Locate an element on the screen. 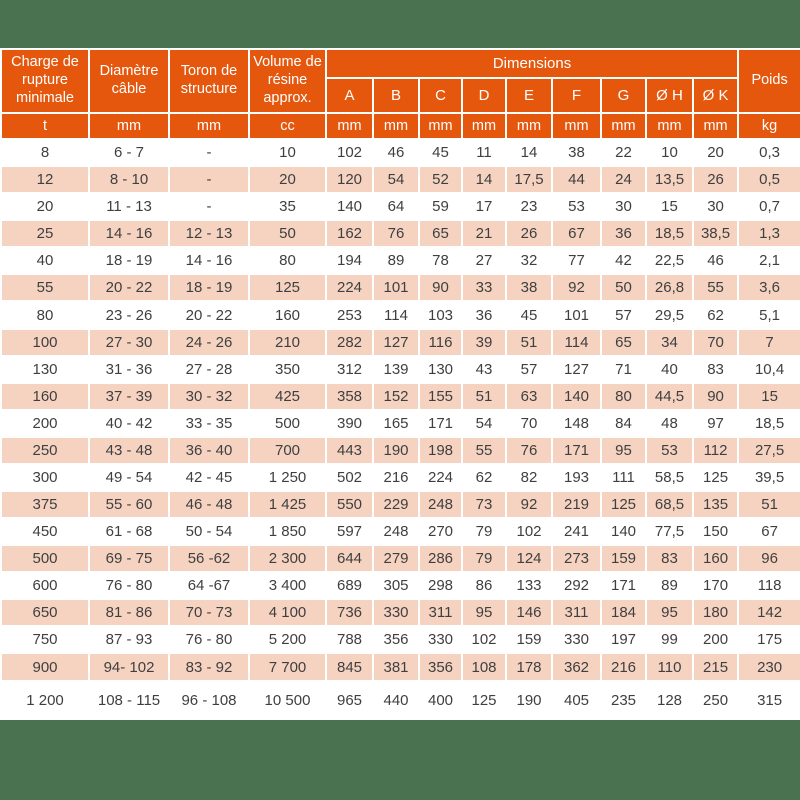 This screenshot has width=800, height=800. table-cell: 286 is located at coordinates (440, 559).